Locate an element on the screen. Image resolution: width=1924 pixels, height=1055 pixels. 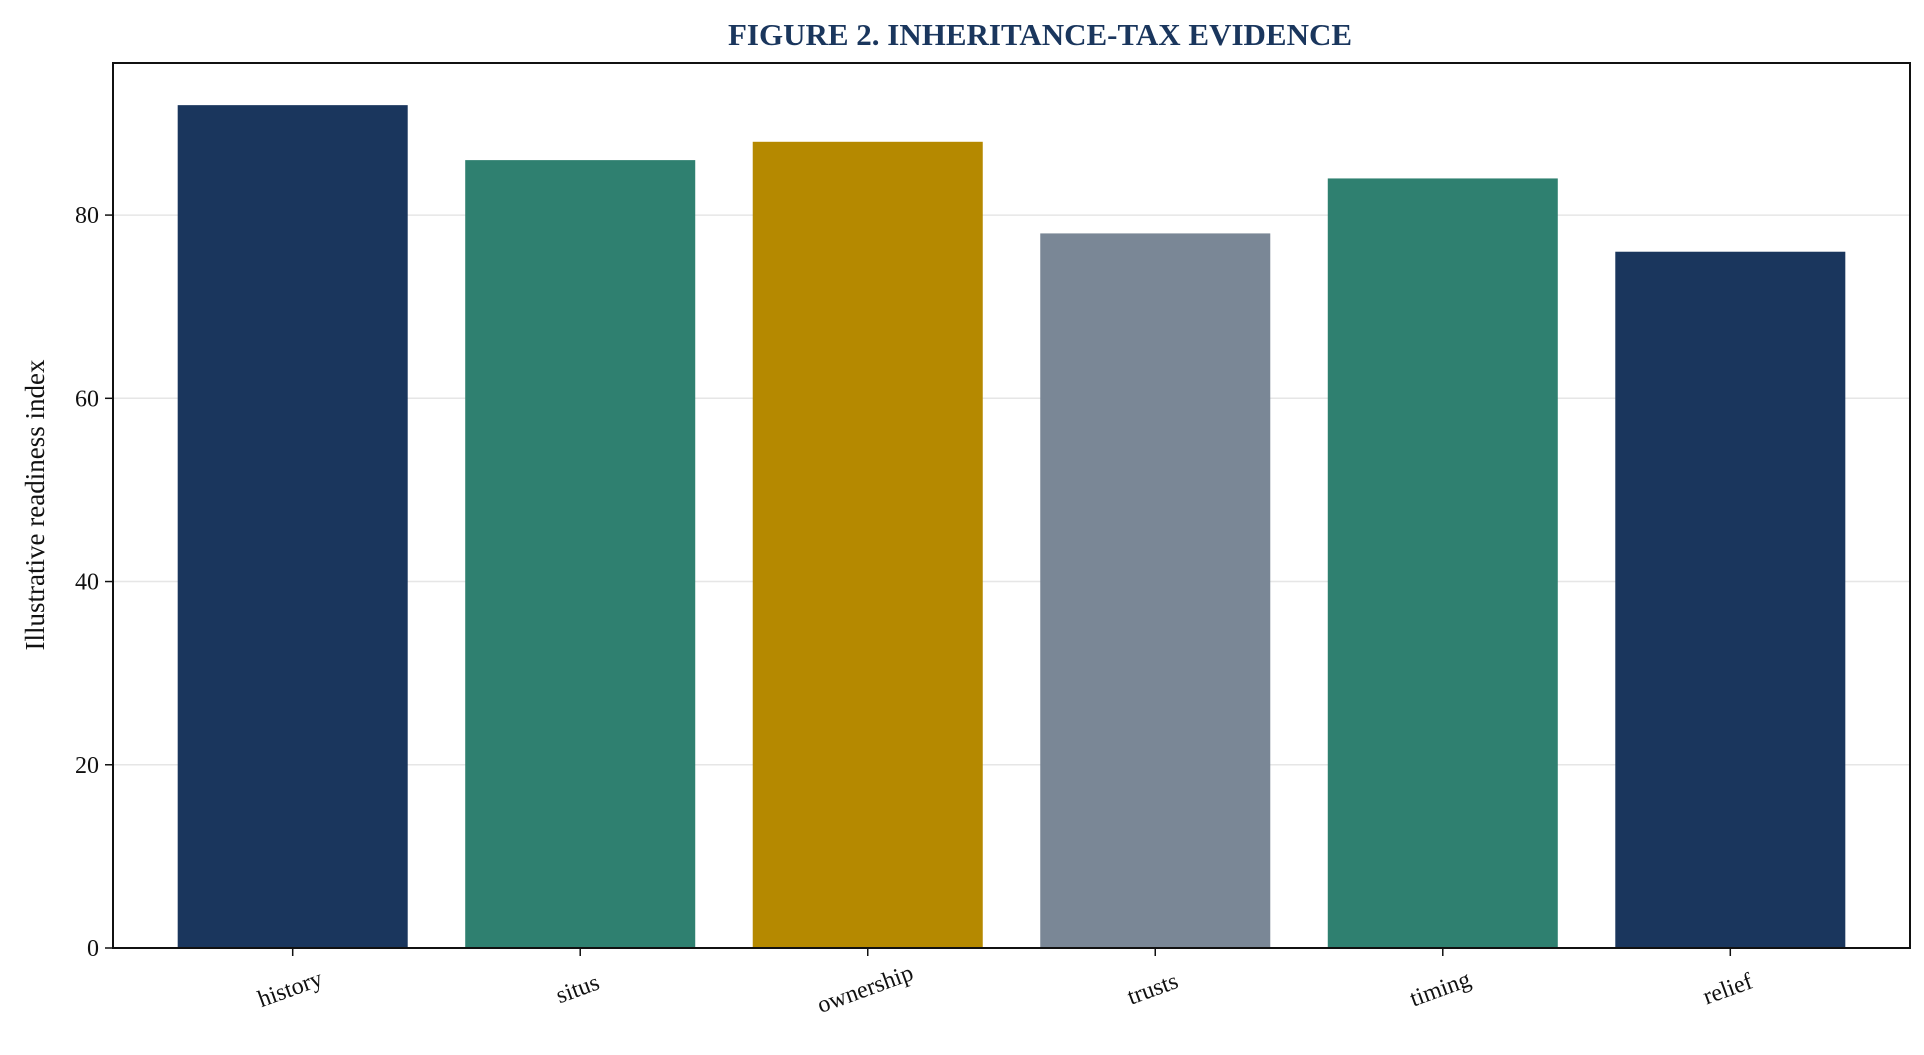
y-tick-label: 40 is located at coordinates (87, 583).